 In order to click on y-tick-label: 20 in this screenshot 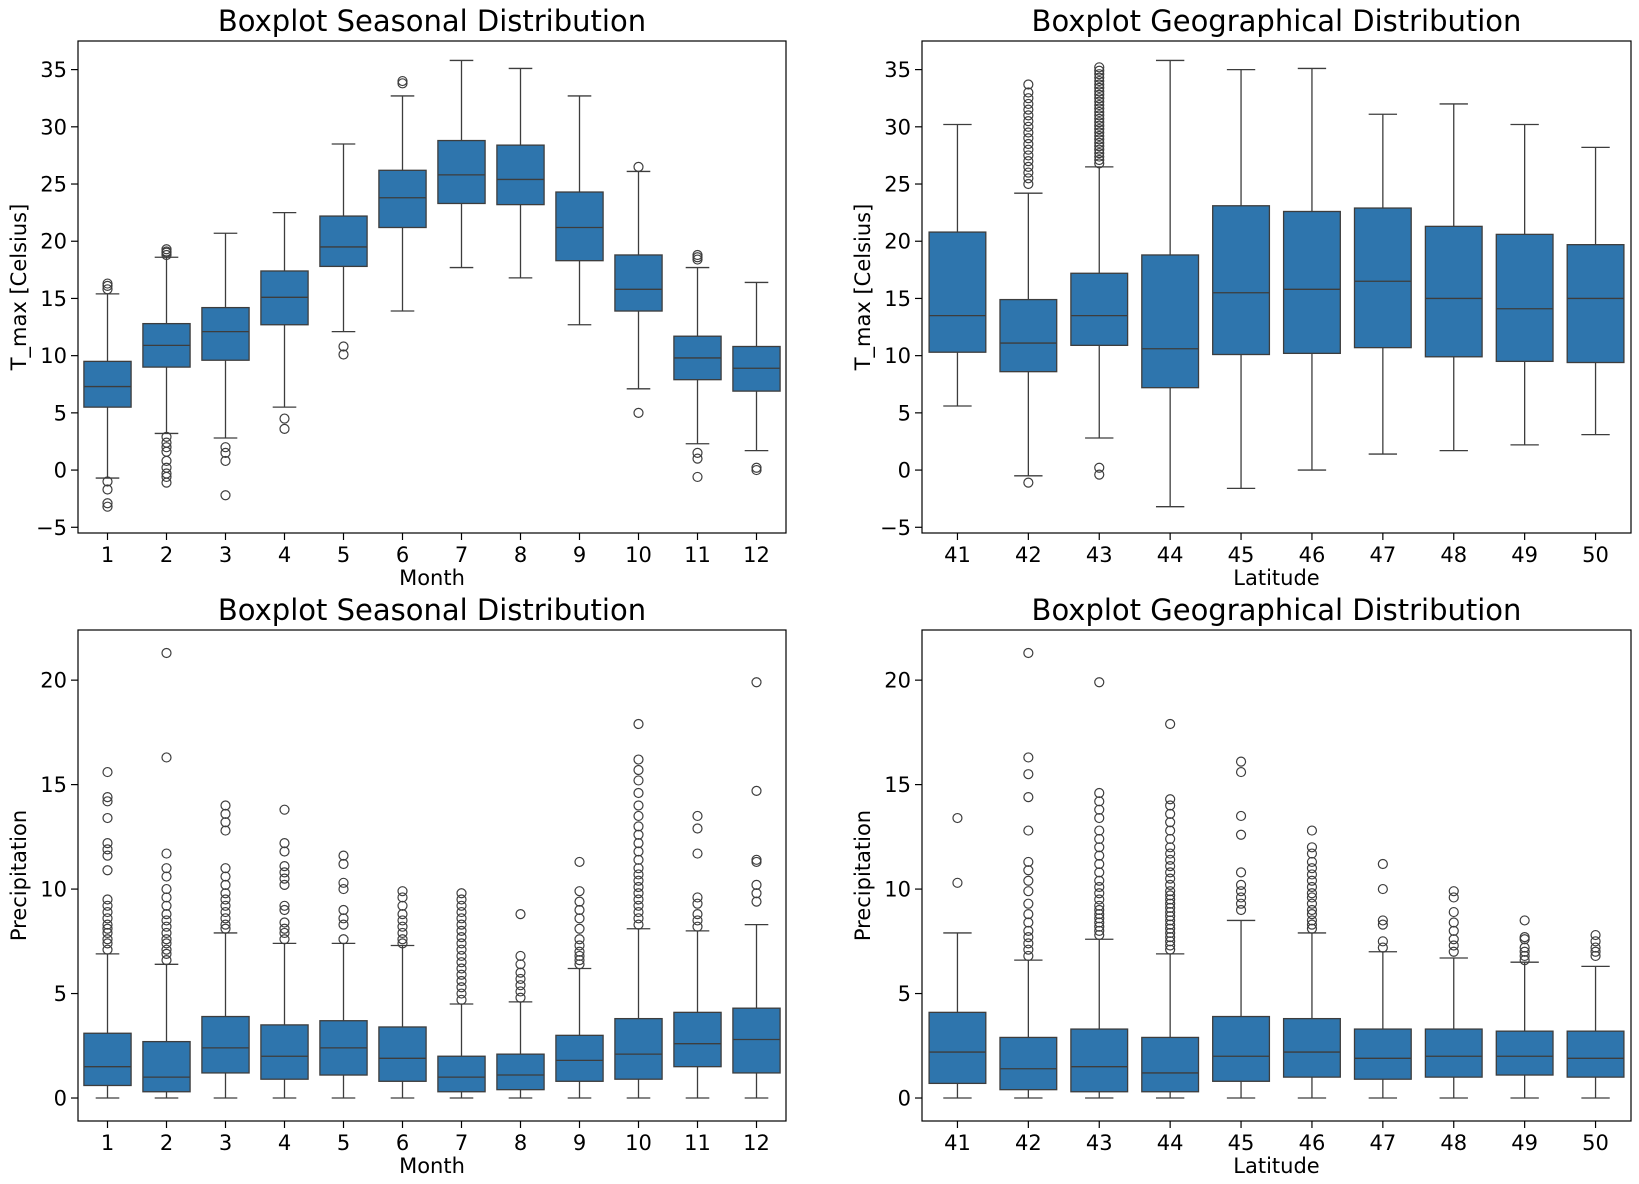, I will do `click(53, 242)`.